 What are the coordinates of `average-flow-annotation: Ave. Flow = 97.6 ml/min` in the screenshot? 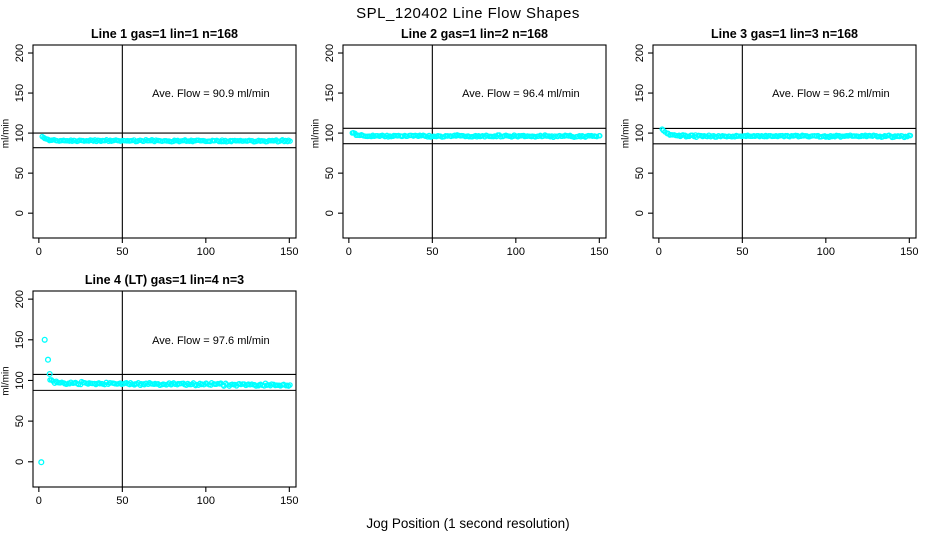 It's located at (210, 341).